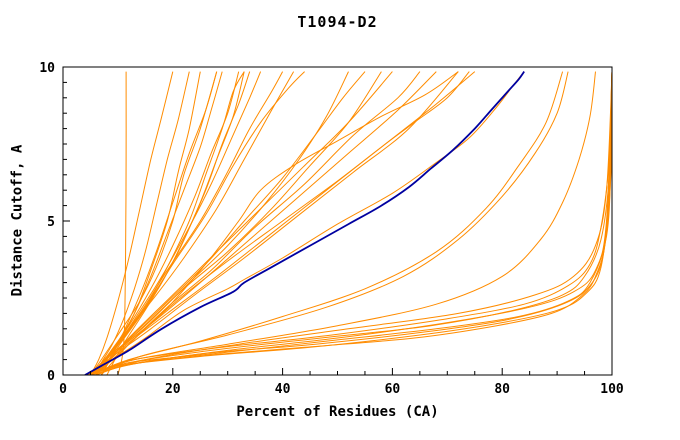 The width and height of the screenshot is (680, 440). What do you see at coordinates (173, 389) in the screenshot?
I see `x-tick-label: 20` at bounding box center [173, 389].